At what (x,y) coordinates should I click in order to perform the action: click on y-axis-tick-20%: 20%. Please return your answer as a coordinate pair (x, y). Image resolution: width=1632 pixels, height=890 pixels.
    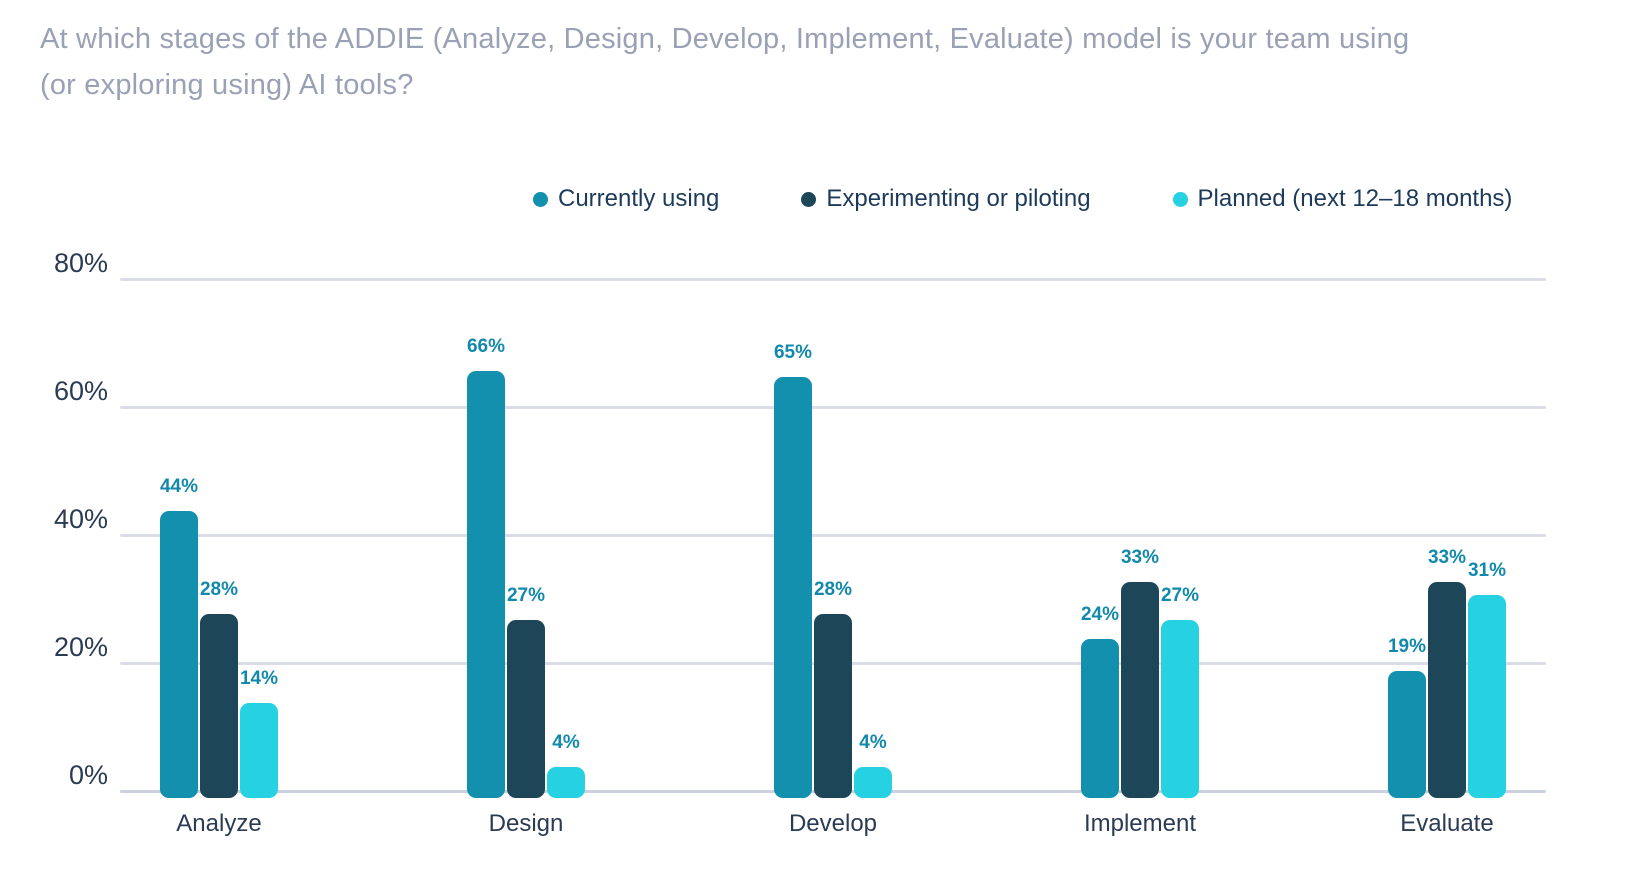
    Looking at the image, I should click on (80, 647).